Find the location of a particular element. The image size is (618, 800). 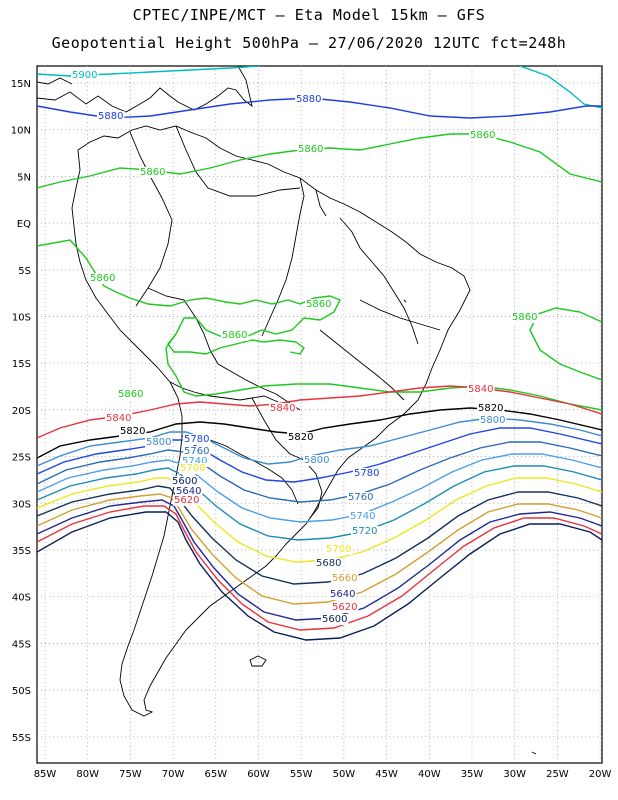

contour-label: 5660 is located at coordinates (344, 578).